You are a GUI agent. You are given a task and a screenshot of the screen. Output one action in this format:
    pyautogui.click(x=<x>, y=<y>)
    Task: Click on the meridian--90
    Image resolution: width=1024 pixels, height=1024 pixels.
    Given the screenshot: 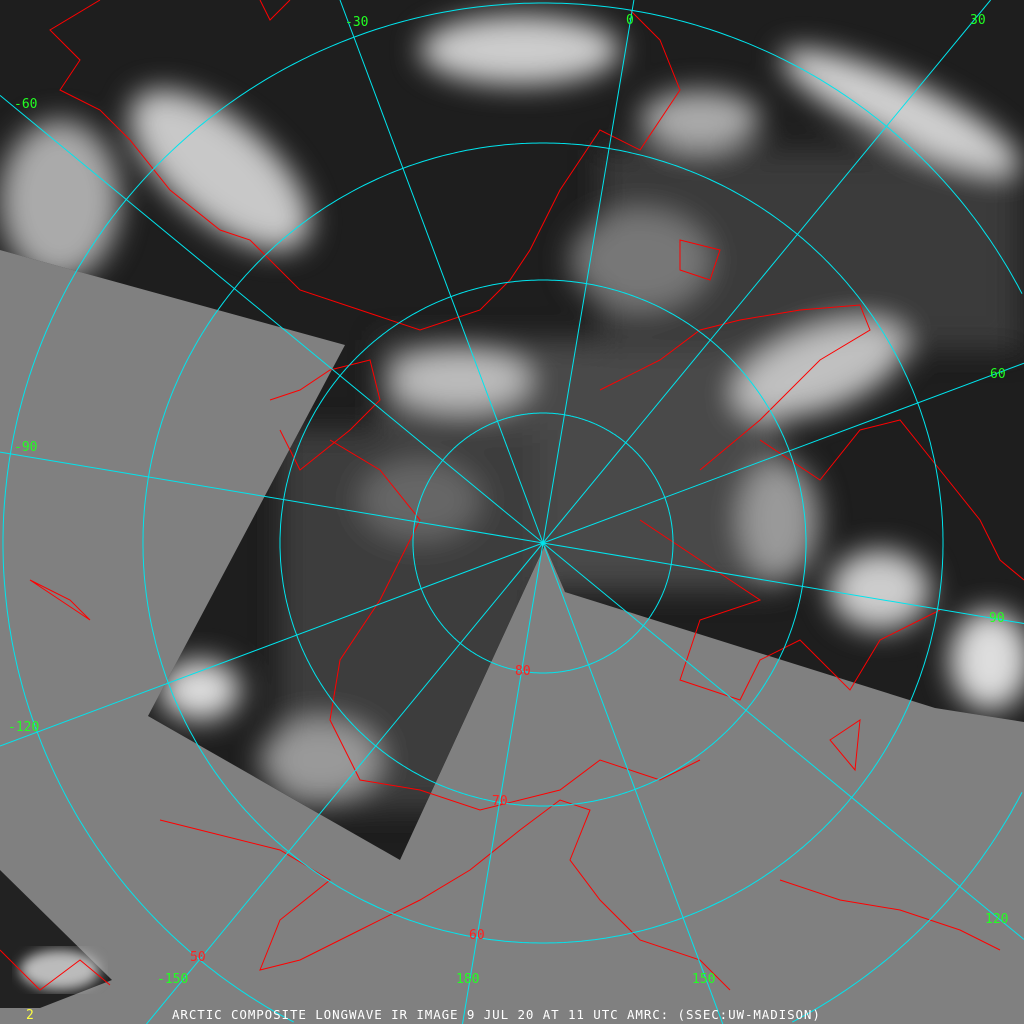 What is the action you would take?
    pyautogui.click(x=272, y=497)
    